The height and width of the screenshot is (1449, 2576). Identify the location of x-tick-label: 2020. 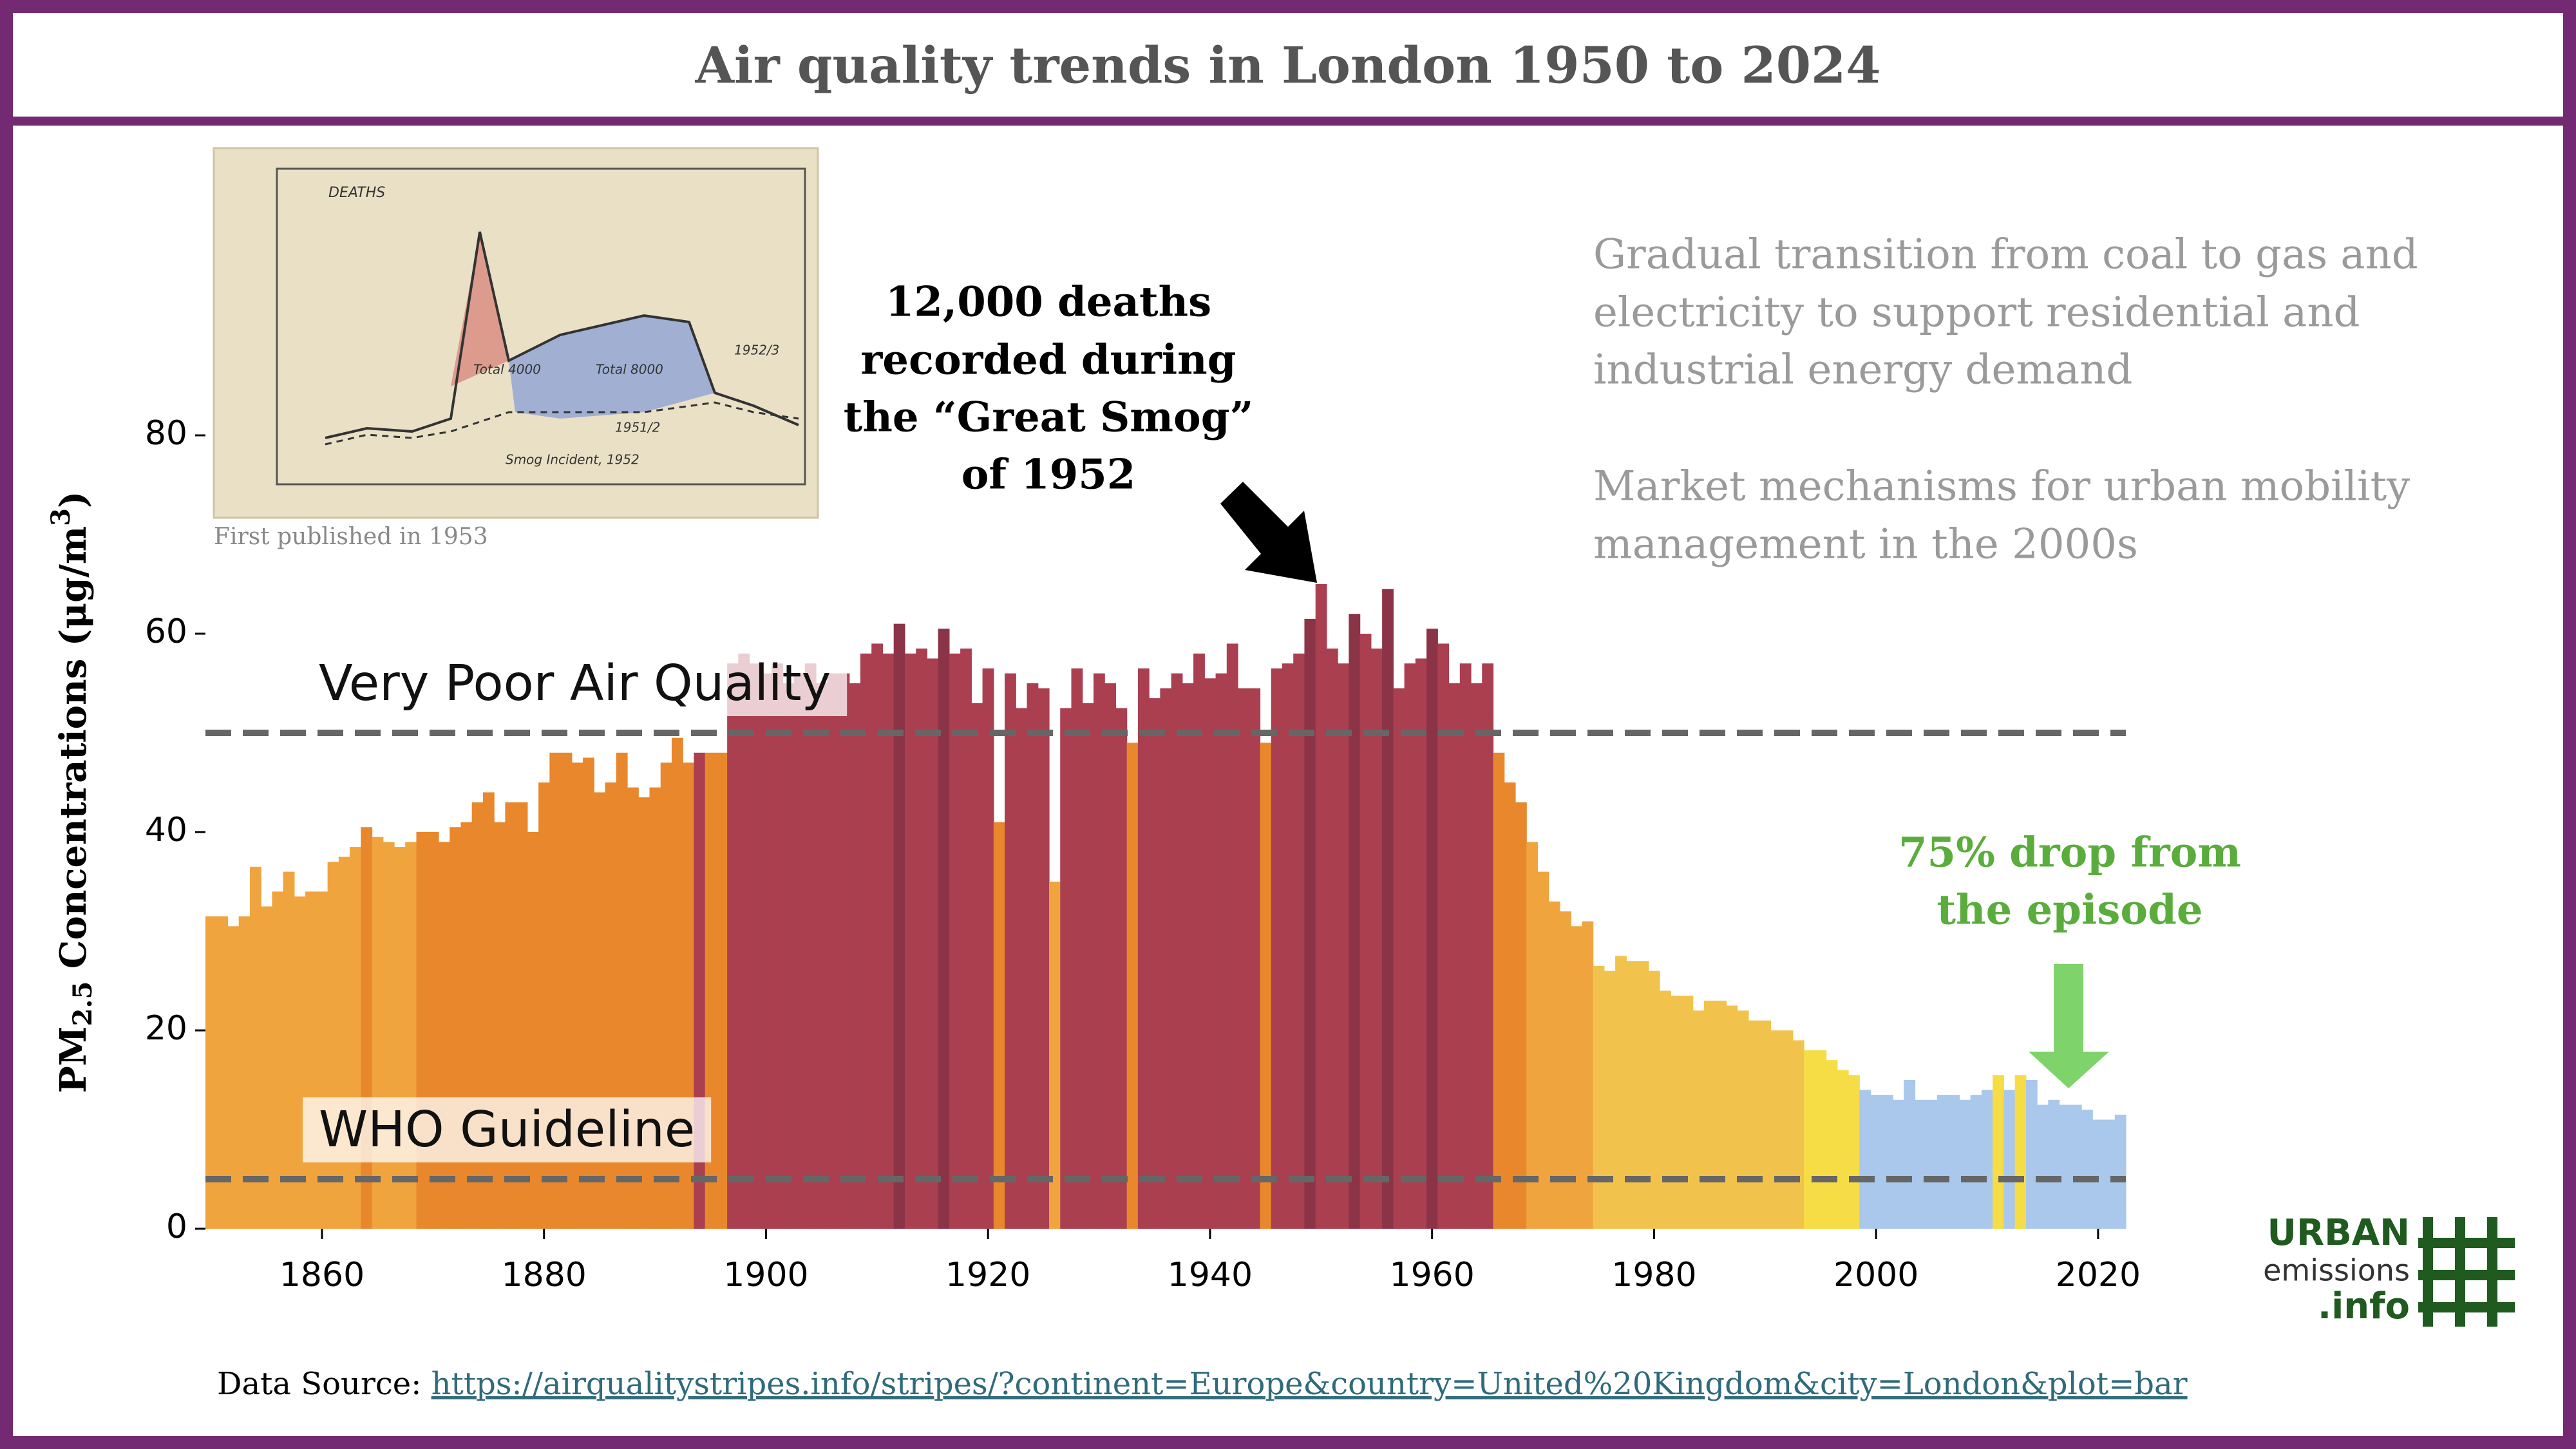
(2099, 1275).